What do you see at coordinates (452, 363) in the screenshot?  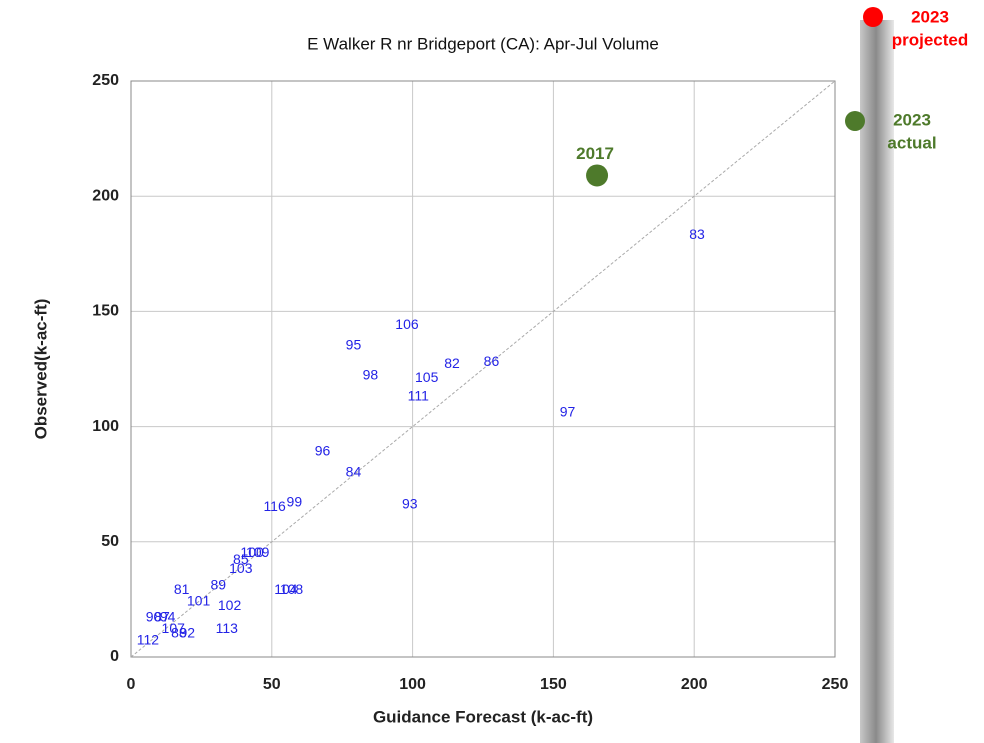 I see `point-label: 82` at bounding box center [452, 363].